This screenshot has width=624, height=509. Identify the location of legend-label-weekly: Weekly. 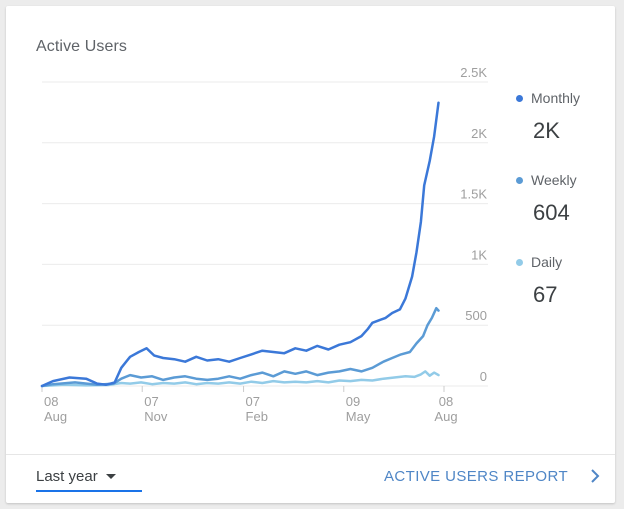
(554, 180).